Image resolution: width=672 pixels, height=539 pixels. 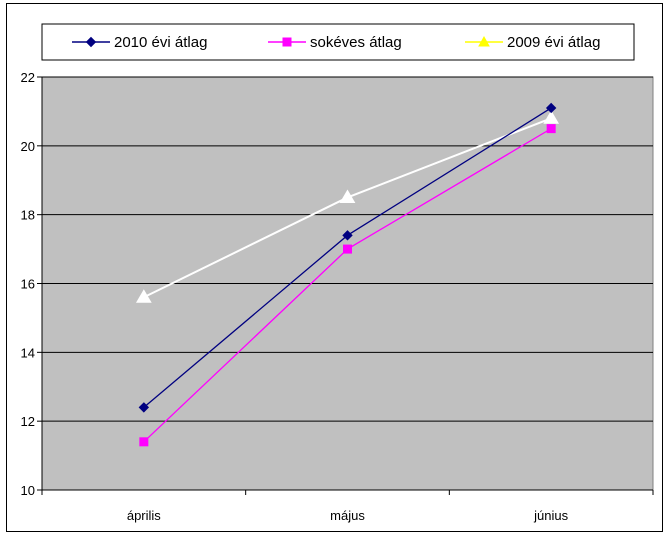 What do you see at coordinates (28, 215) in the screenshot?
I see `y-tick-label: 18` at bounding box center [28, 215].